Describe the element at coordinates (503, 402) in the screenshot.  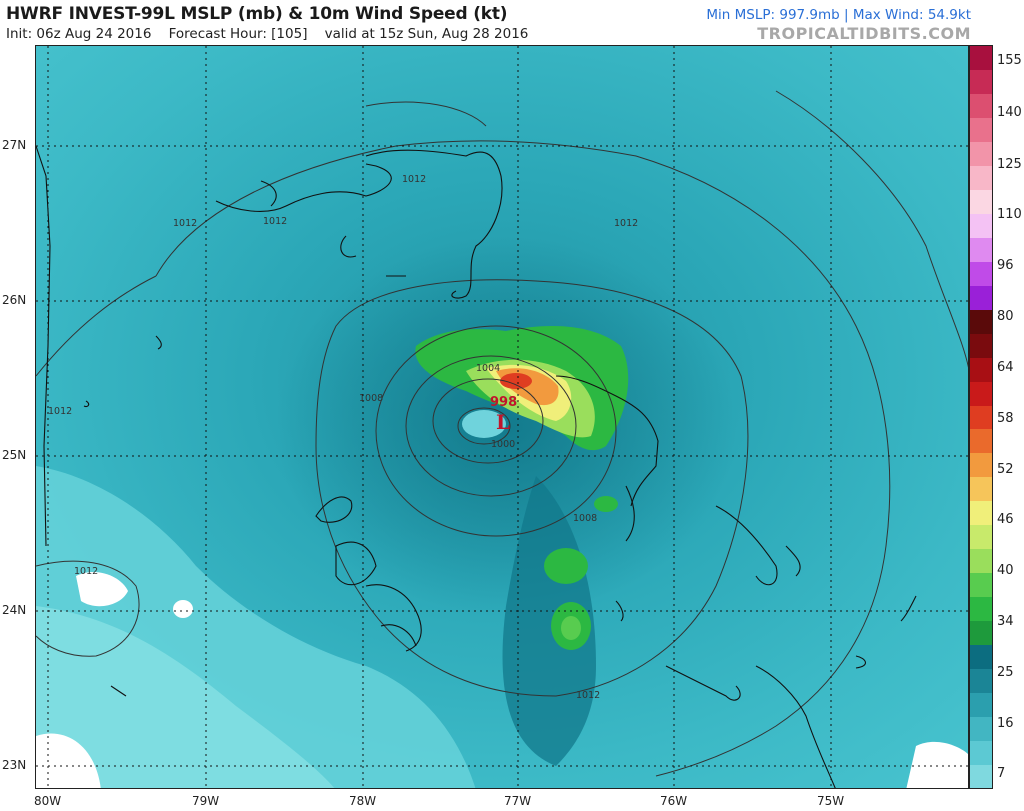
I see `low-pressure-value: 998` at that location.